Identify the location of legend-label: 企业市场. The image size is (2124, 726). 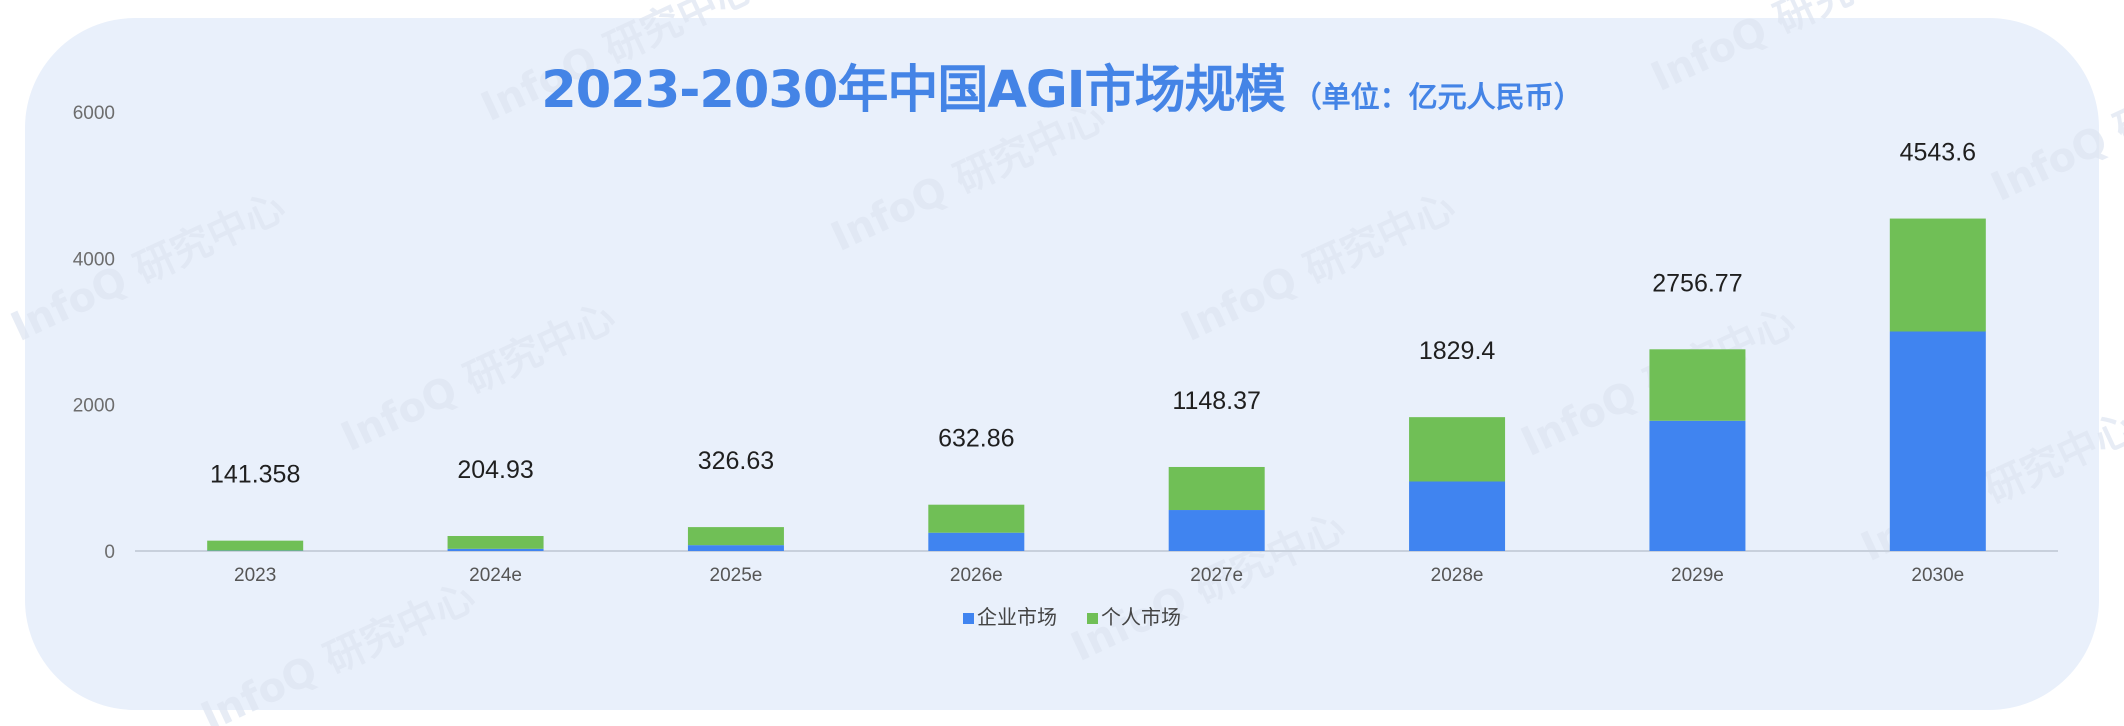
(1017, 617).